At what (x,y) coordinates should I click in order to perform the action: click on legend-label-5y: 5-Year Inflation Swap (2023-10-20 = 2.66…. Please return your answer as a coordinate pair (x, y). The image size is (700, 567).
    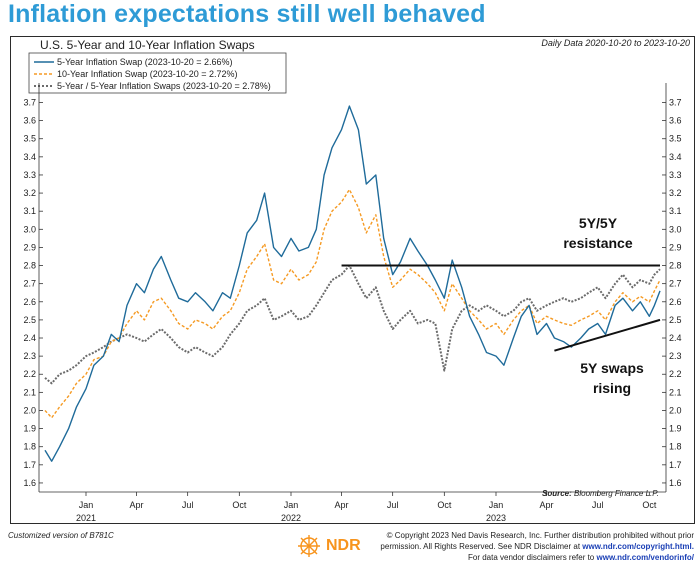
    Looking at the image, I should click on (145, 62).